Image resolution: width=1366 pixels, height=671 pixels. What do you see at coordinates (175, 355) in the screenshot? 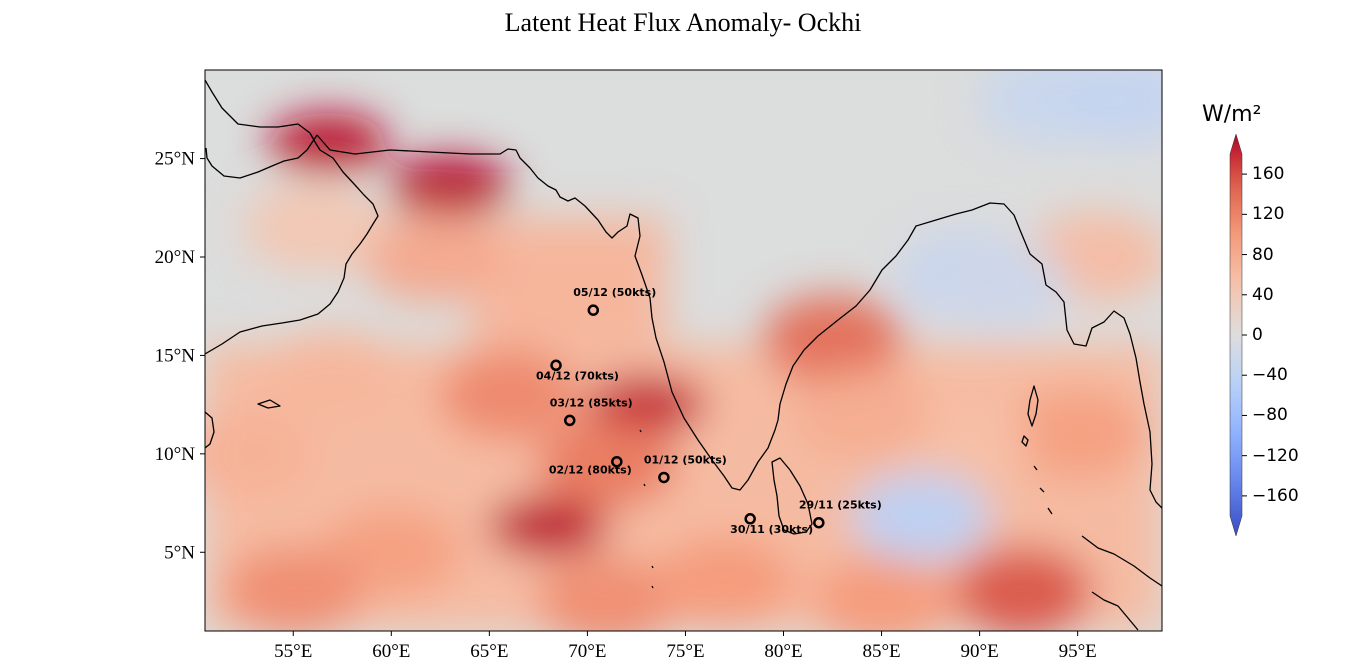
I see `y-tick-label: 15°N` at bounding box center [175, 355].